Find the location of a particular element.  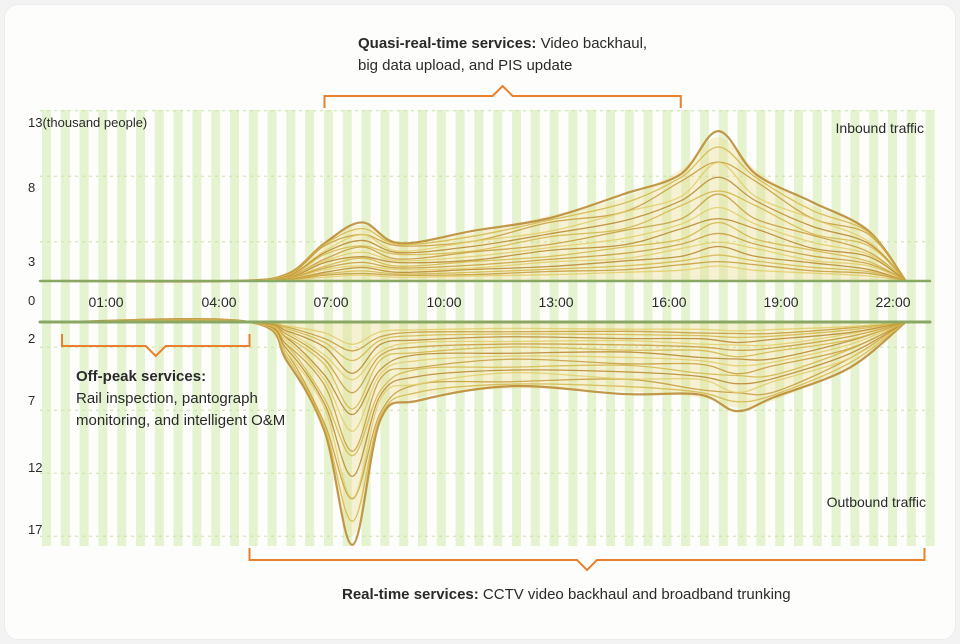

offpeak-text-2: monitoring, and intelligent O&M is located at coordinates (181, 420).